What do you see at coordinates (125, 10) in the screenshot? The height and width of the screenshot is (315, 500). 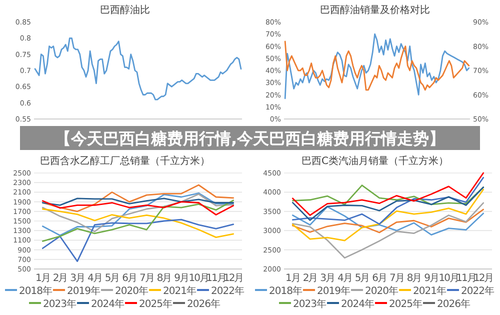 I see `chart-title: 巴西醇油比` at bounding box center [125, 10].